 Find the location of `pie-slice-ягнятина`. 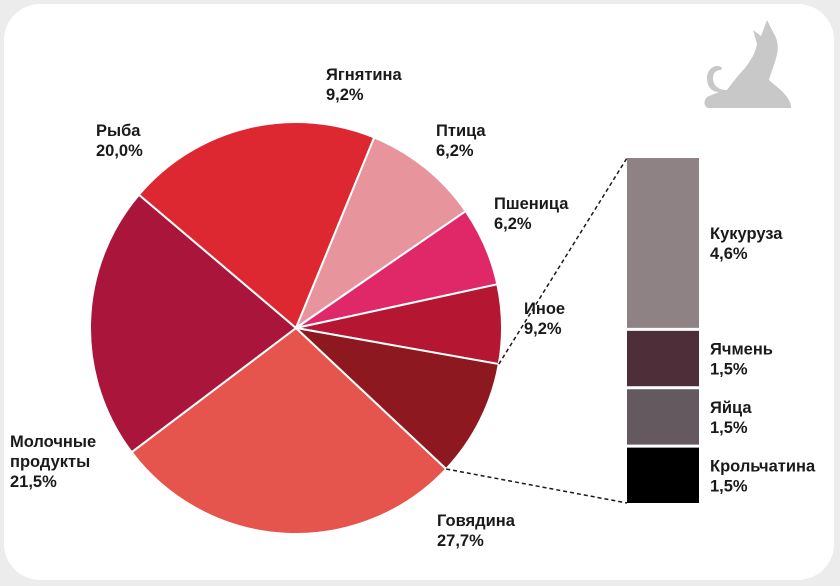

pie-slice-ягнятина is located at coordinates (380, 233).